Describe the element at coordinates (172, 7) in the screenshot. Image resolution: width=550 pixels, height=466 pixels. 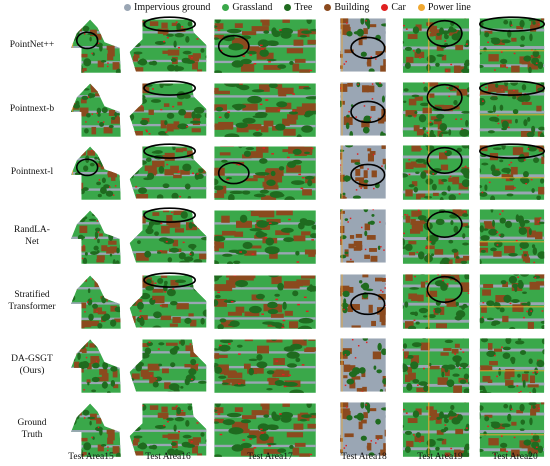
I see `legend-label: Impervious ground` at that location.